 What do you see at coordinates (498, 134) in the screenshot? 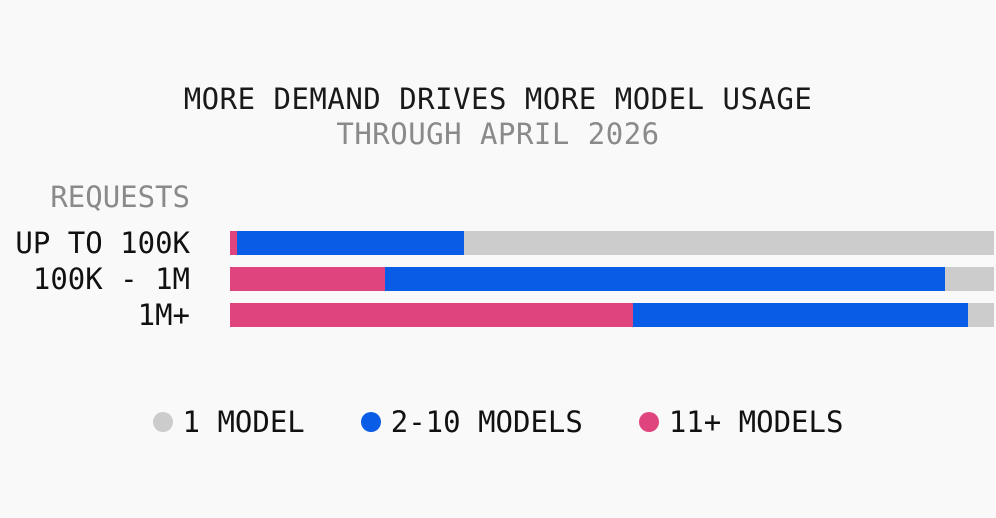
I see `chart-subtitle: THROUGH APRIL 2026` at bounding box center [498, 134].